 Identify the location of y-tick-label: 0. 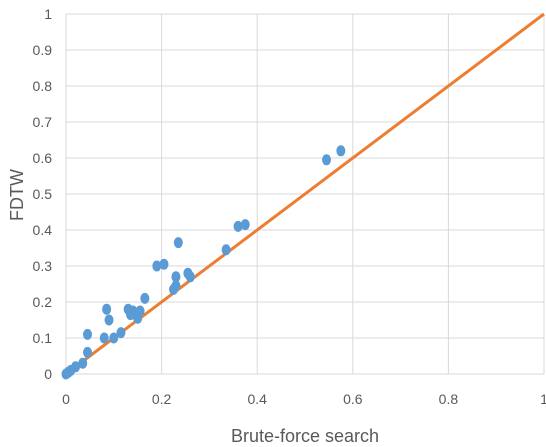
(48, 374).